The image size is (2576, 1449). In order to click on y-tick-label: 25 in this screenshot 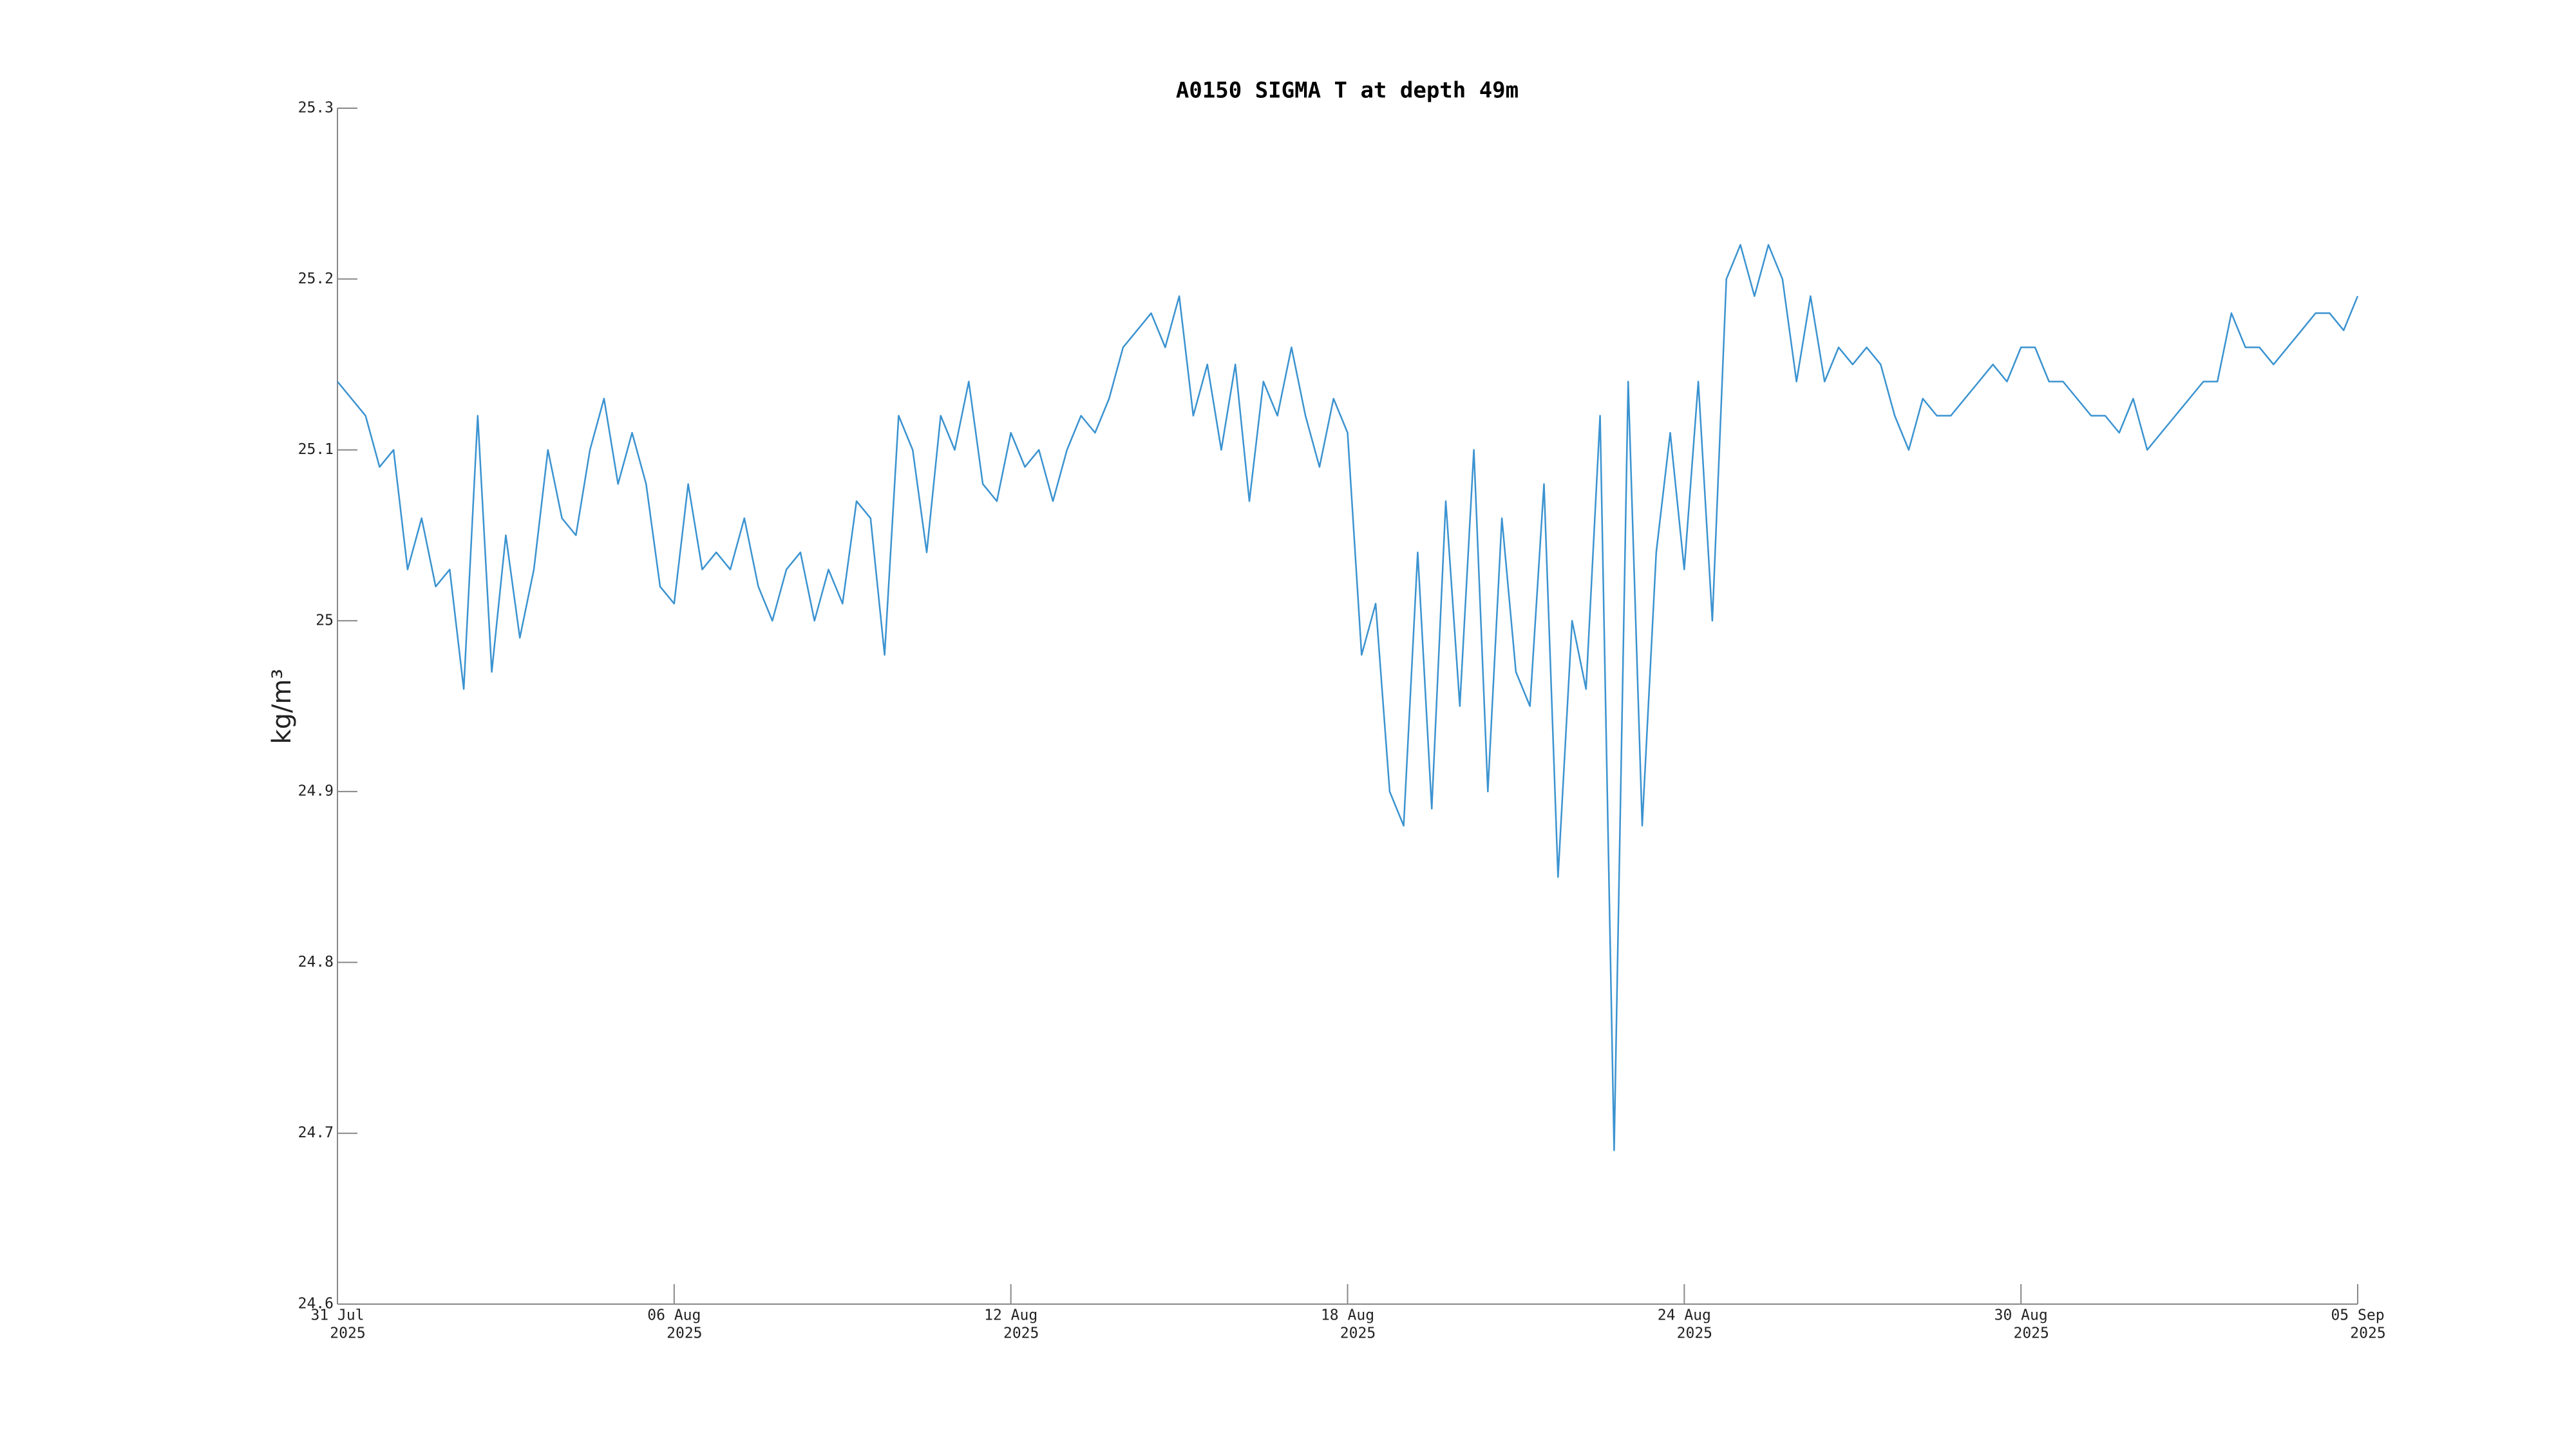, I will do `click(325, 620)`.